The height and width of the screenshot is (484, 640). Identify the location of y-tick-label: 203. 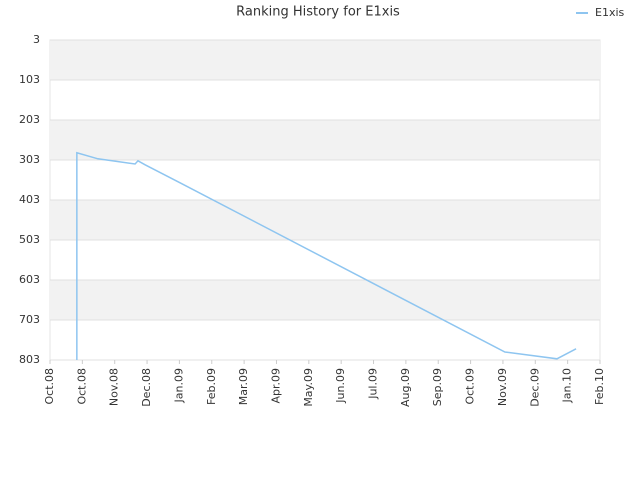
(29, 119).